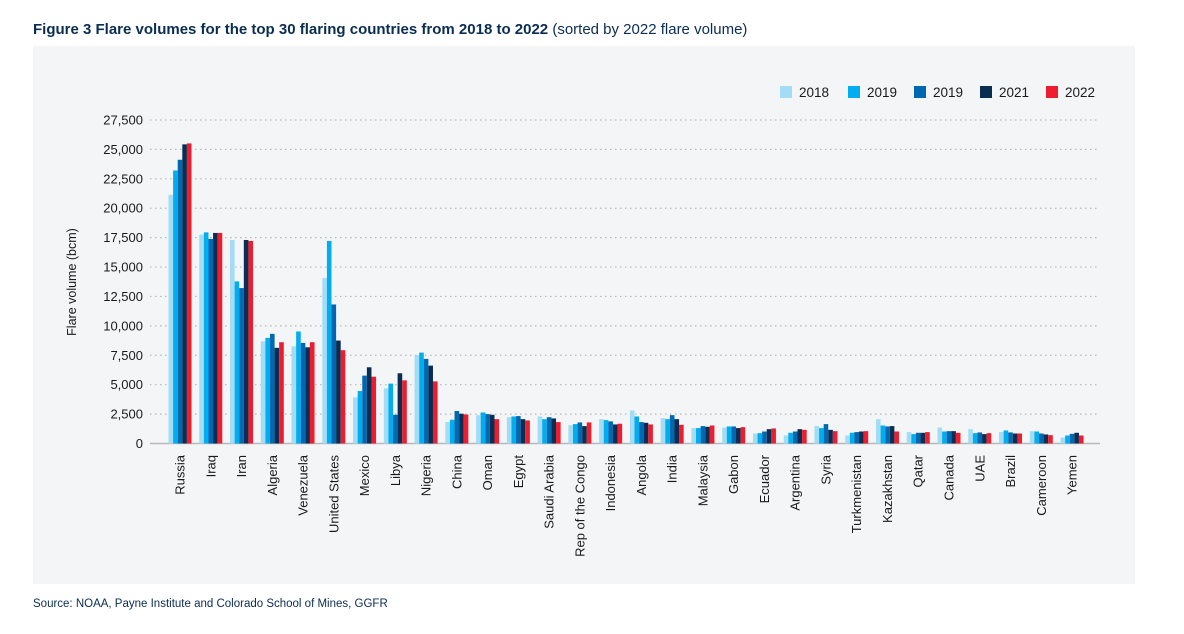 This screenshot has width=1184, height=634. Describe the element at coordinates (764, 478) in the screenshot. I see `x-tick-label: Ecuador` at that location.